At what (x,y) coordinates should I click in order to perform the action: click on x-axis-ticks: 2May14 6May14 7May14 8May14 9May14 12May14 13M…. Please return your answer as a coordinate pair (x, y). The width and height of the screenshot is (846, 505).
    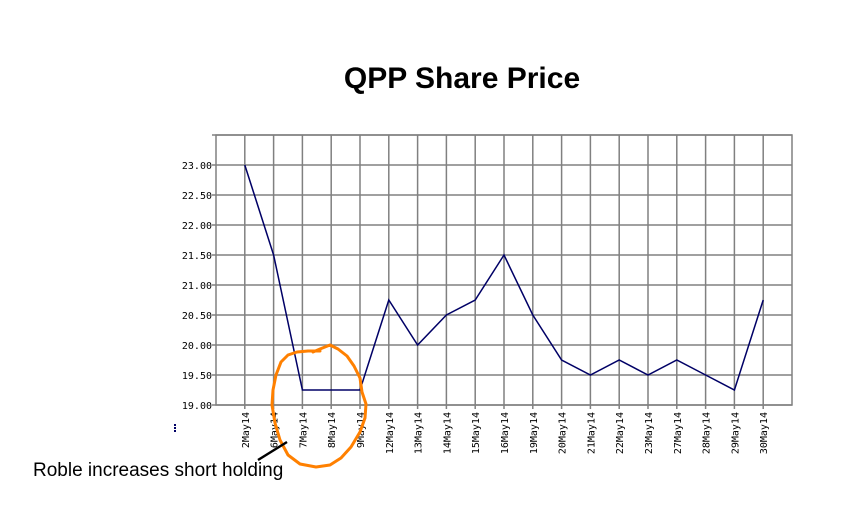
    Looking at the image, I should click on (505, 433).